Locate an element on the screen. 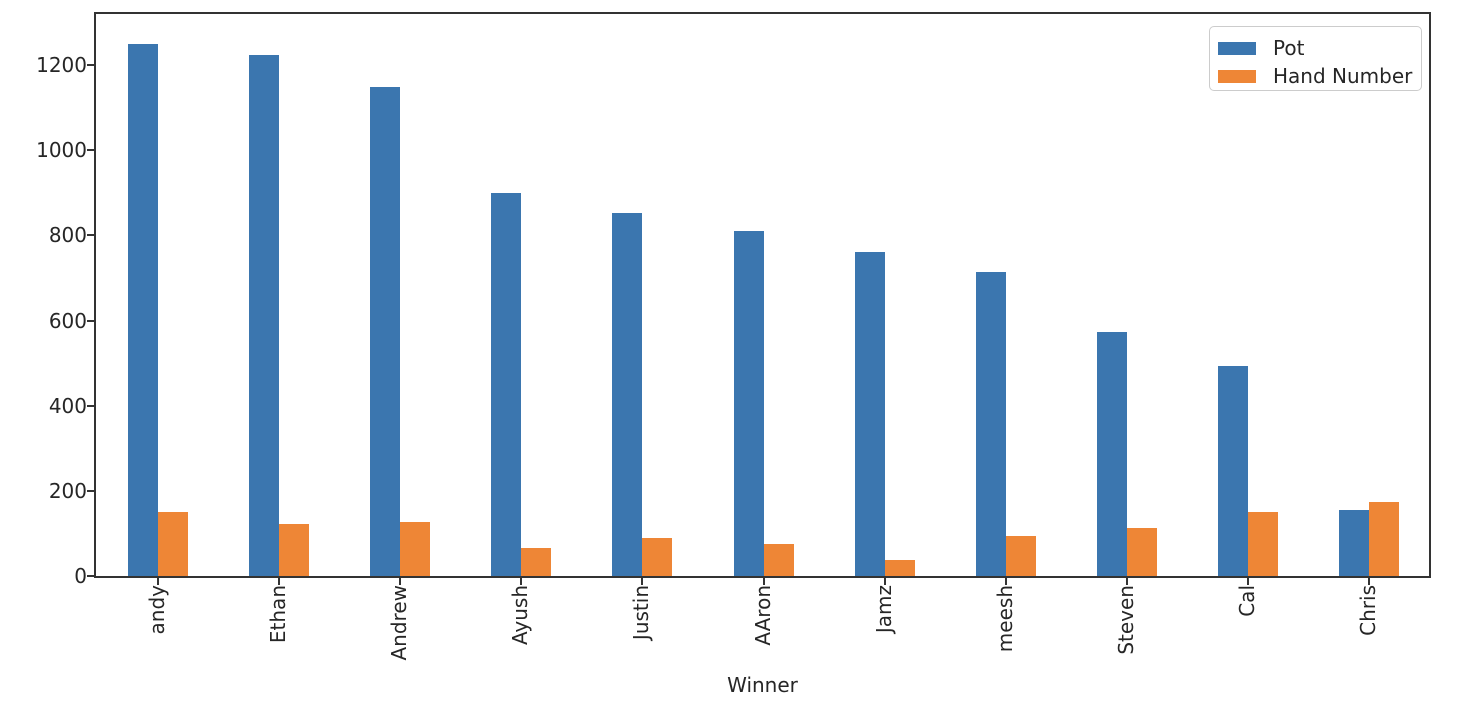 The height and width of the screenshot is (720, 1468). legend: Pot Hand Number is located at coordinates (1315, 58).